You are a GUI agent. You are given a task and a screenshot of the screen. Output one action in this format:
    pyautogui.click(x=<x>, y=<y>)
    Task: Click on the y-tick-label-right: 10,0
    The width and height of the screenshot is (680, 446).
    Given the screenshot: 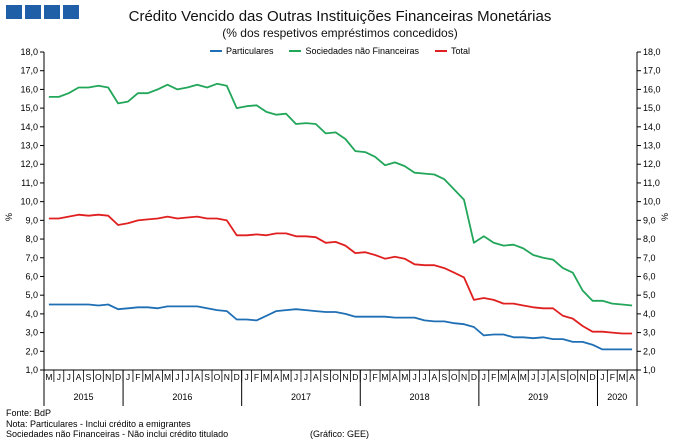 What is the action you would take?
    pyautogui.click(x=652, y=202)
    